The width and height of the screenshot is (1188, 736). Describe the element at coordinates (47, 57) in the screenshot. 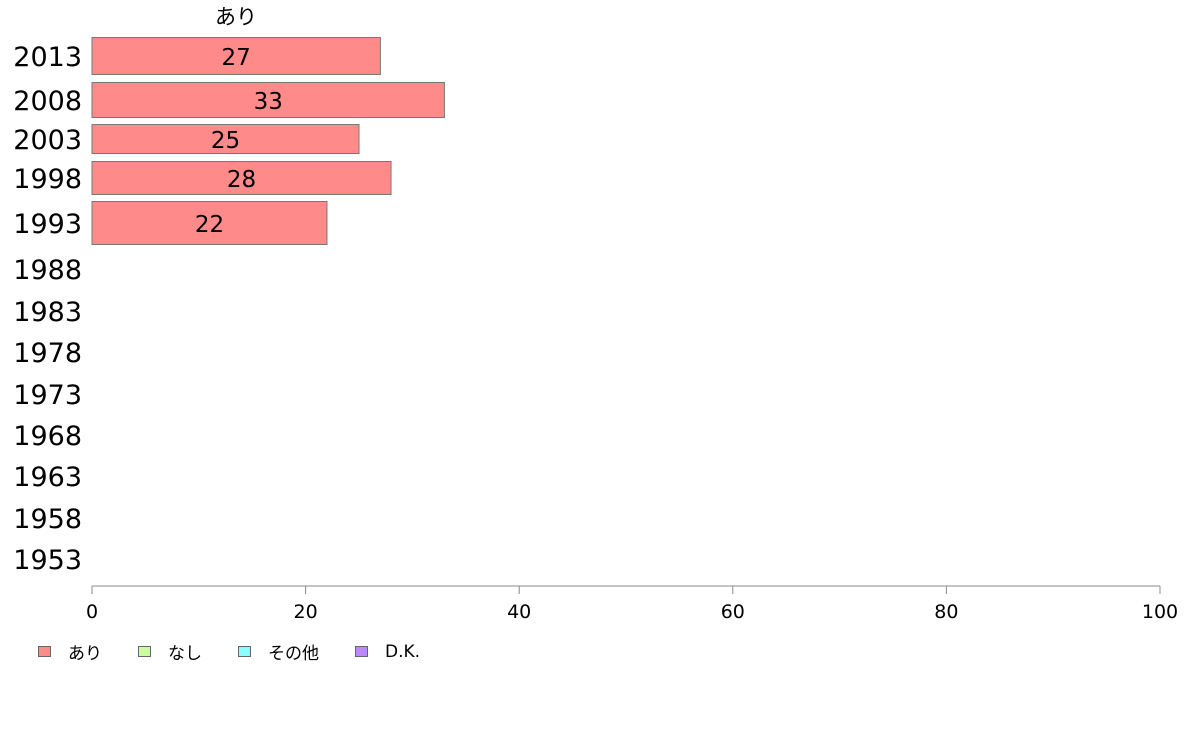

I see `year-label: 2013` at that location.